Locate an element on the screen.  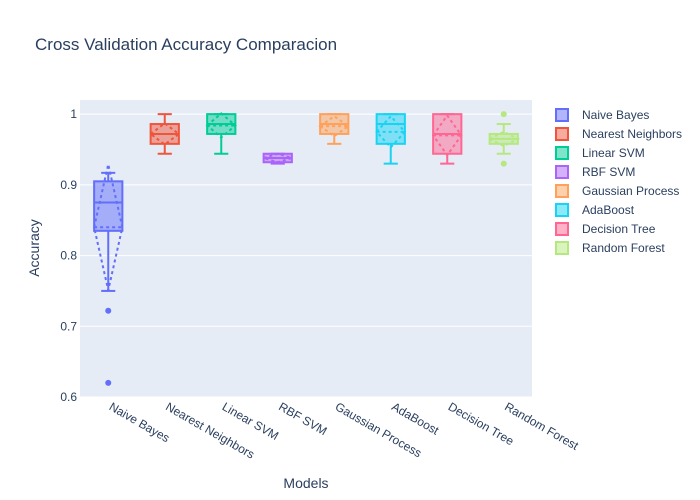
legend-label: RBF SVM is located at coordinates (608, 172).